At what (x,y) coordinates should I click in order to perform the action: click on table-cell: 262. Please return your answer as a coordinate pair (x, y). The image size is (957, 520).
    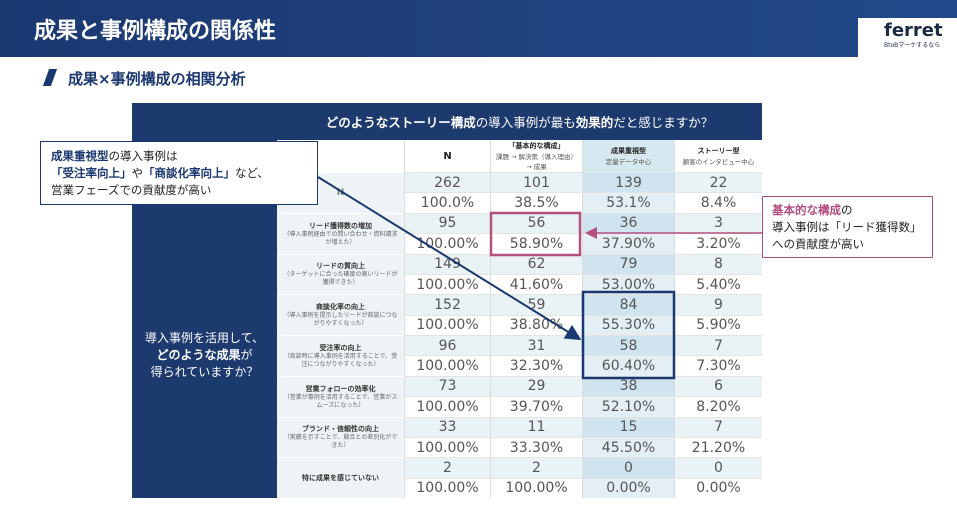
    Looking at the image, I should click on (447, 182).